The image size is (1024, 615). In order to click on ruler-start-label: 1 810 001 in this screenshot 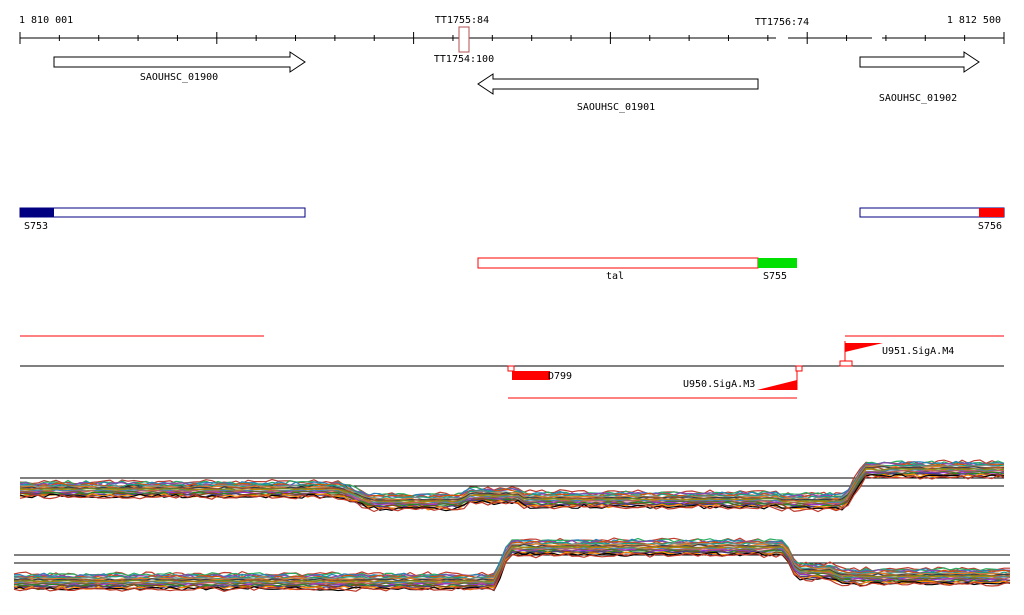, I will do `click(46, 20)`.